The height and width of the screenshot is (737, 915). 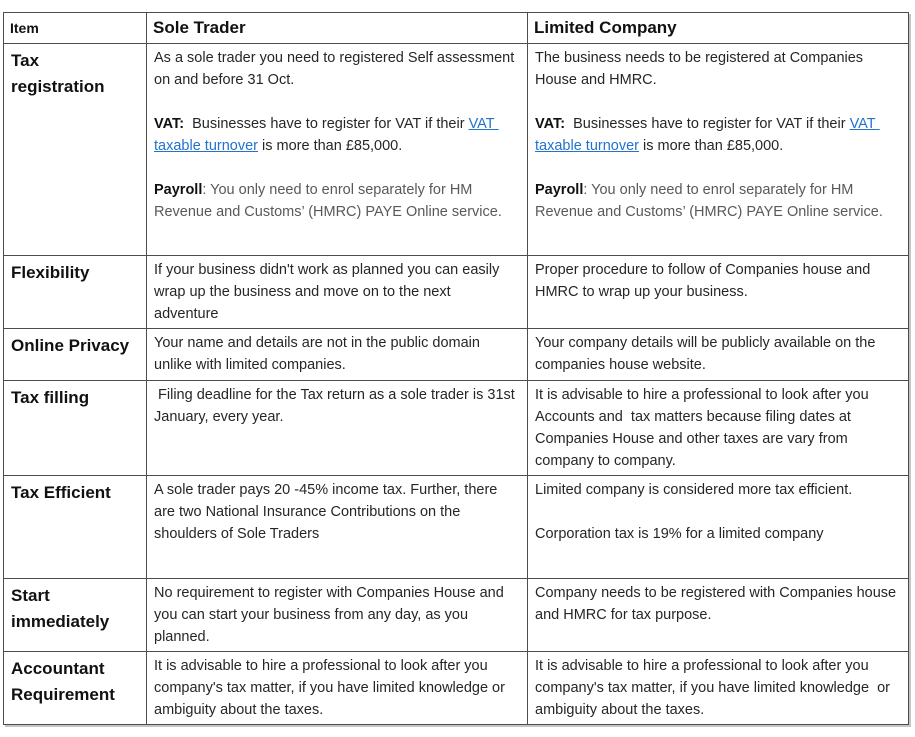 What do you see at coordinates (75, 527) in the screenshot?
I see `item-cell: Tax Efficient` at bounding box center [75, 527].